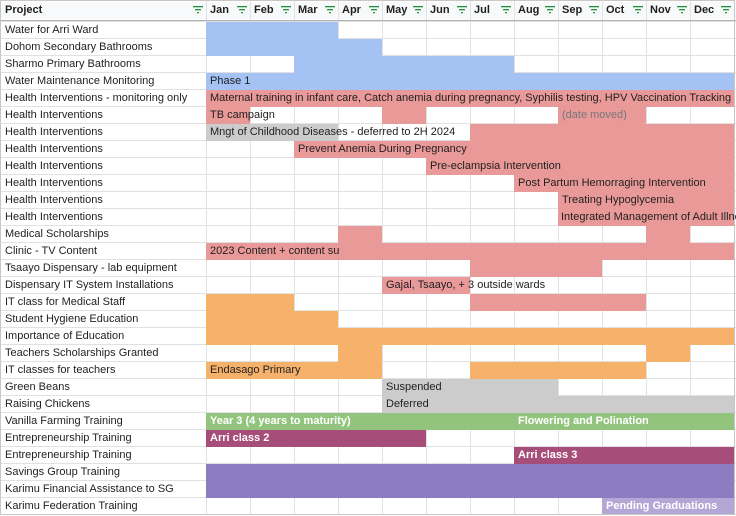 This screenshot has height=516, width=736. What do you see at coordinates (82, 353) in the screenshot?
I see `row-label: Teachers Scholarships Granted` at bounding box center [82, 353].